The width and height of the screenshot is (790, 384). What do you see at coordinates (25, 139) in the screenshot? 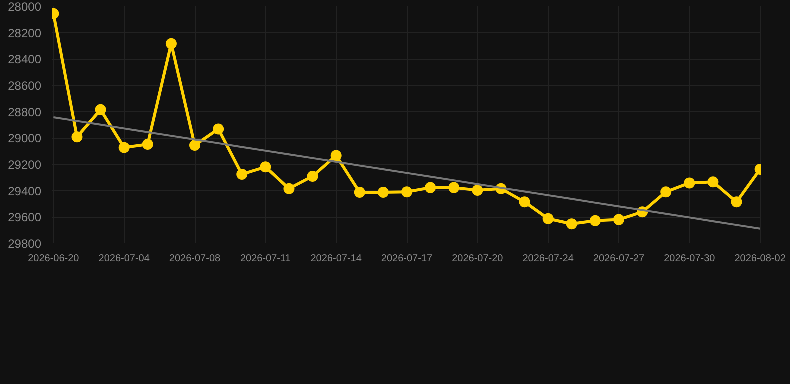
I see `y-tick-label: 29000` at bounding box center [25, 139].